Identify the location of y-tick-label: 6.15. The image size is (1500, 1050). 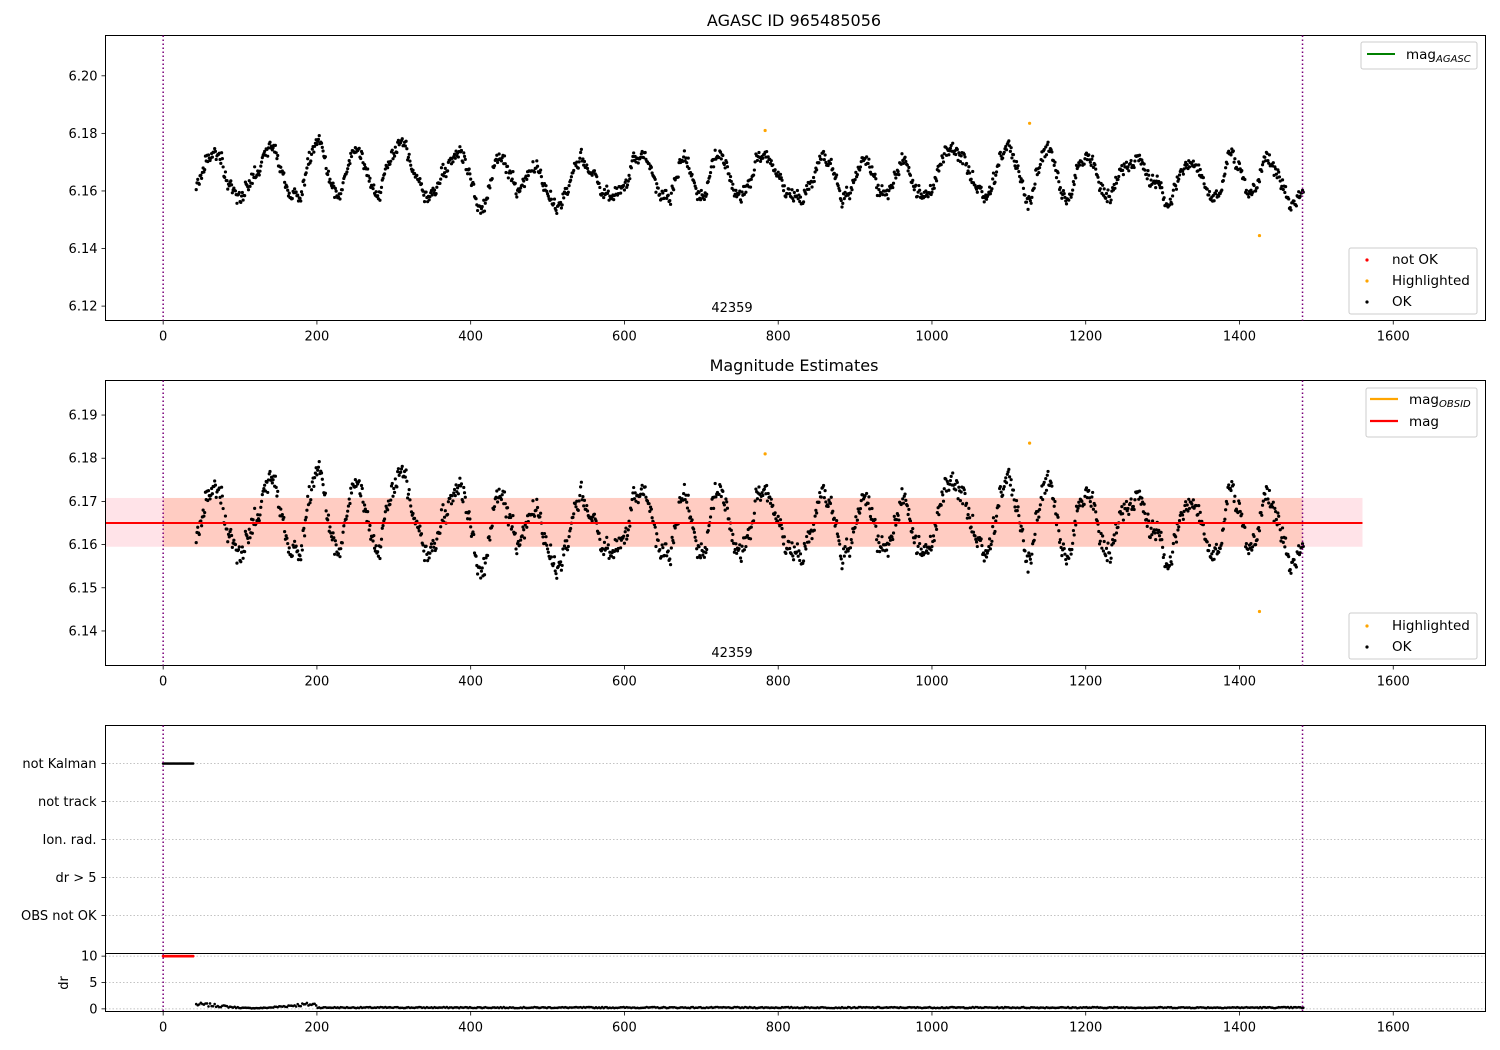
(83, 588).